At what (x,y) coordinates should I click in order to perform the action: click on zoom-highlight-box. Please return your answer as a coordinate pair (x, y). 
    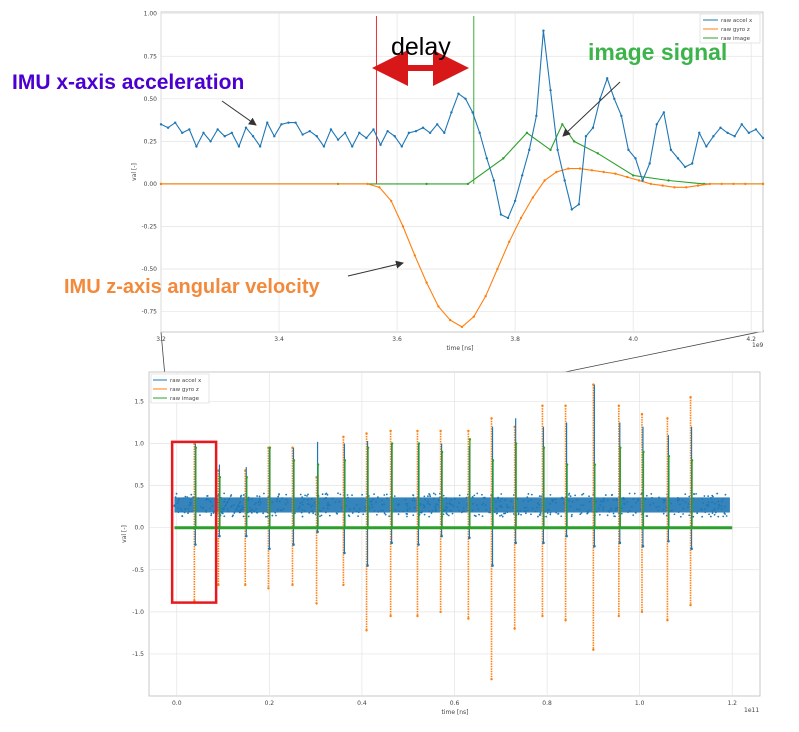
    Looking at the image, I should click on (194, 522).